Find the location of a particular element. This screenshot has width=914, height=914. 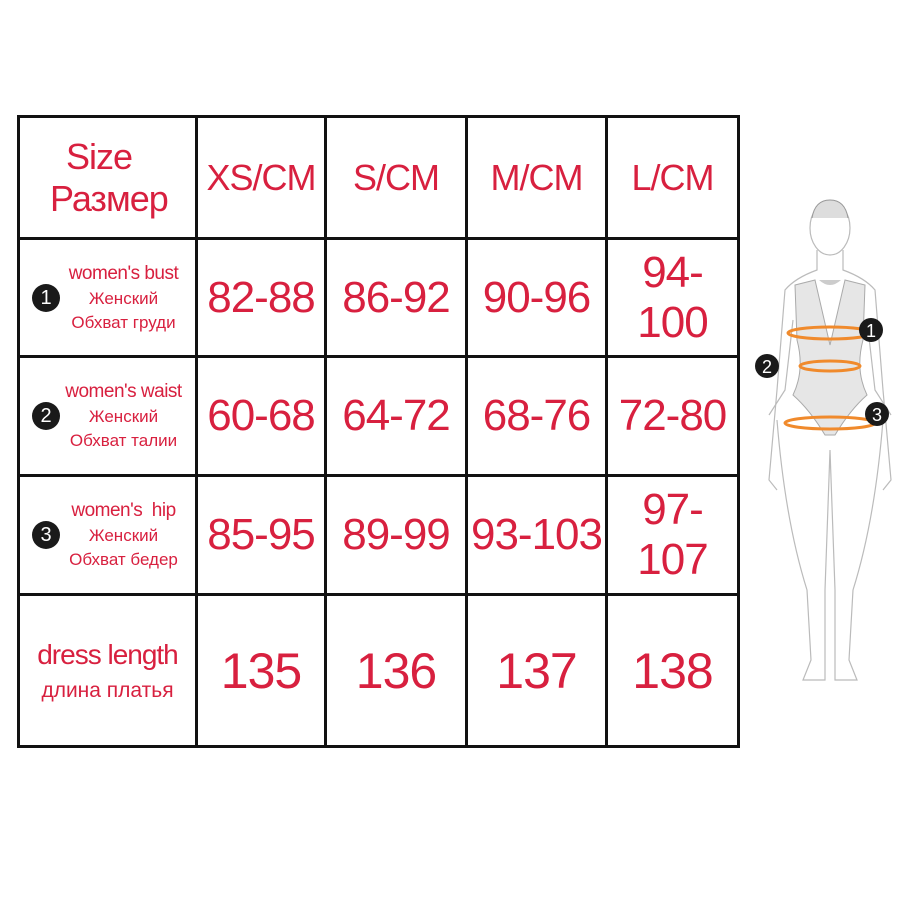

row-label-hip: 3 women's hip Женский Обхват бедер is located at coordinates (107, 535).